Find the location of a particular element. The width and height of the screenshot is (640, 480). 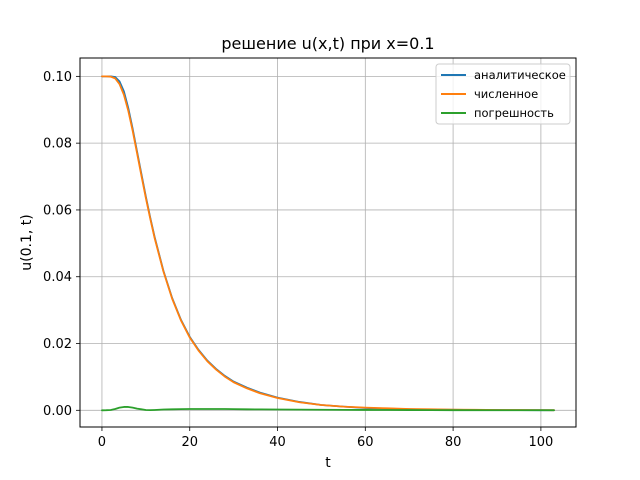

legend-box is located at coordinates (503, 94).